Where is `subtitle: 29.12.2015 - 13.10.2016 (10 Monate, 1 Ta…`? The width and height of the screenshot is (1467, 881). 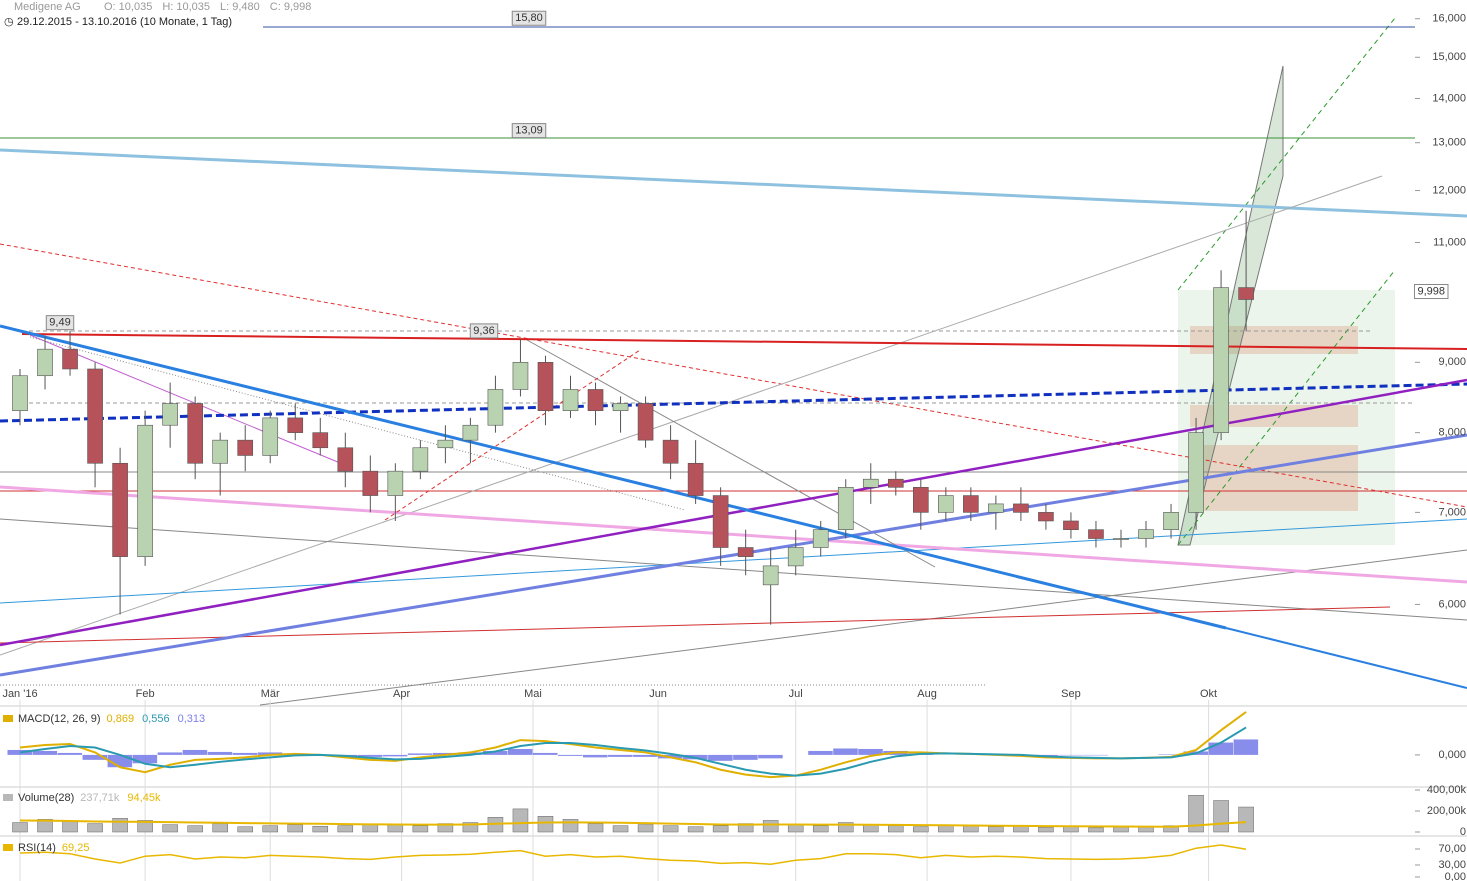 subtitle: 29.12.2015 - 13.10.2016 (10 Monate, 1 Ta… is located at coordinates (124, 22).